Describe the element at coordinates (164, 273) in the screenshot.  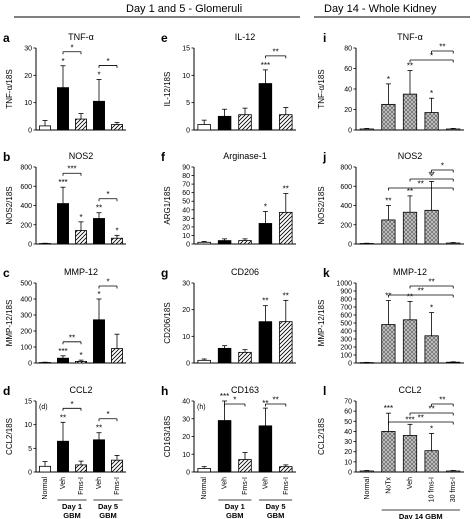
I see `panel-letter: g` at that location.